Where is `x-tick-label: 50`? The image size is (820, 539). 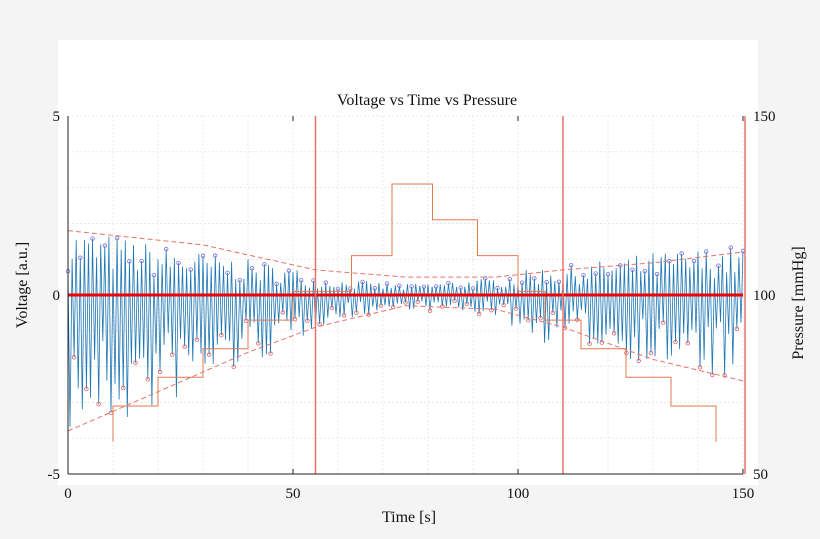 x-tick-label: 50 is located at coordinates (293, 494).